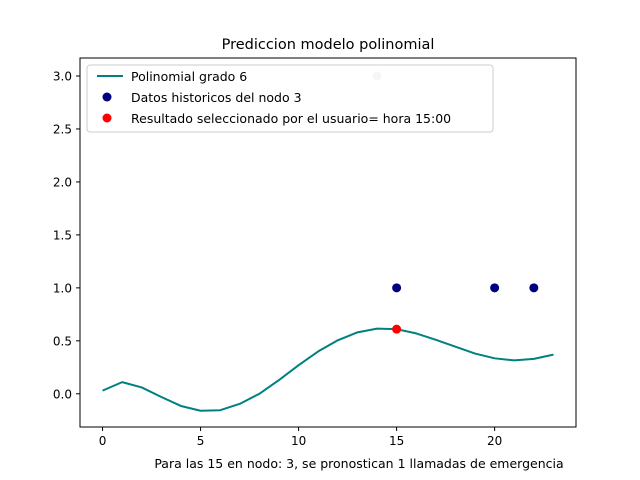 The height and width of the screenshot is (480, 640). I want to click on legend-dot-historicos, so click(107, 97).